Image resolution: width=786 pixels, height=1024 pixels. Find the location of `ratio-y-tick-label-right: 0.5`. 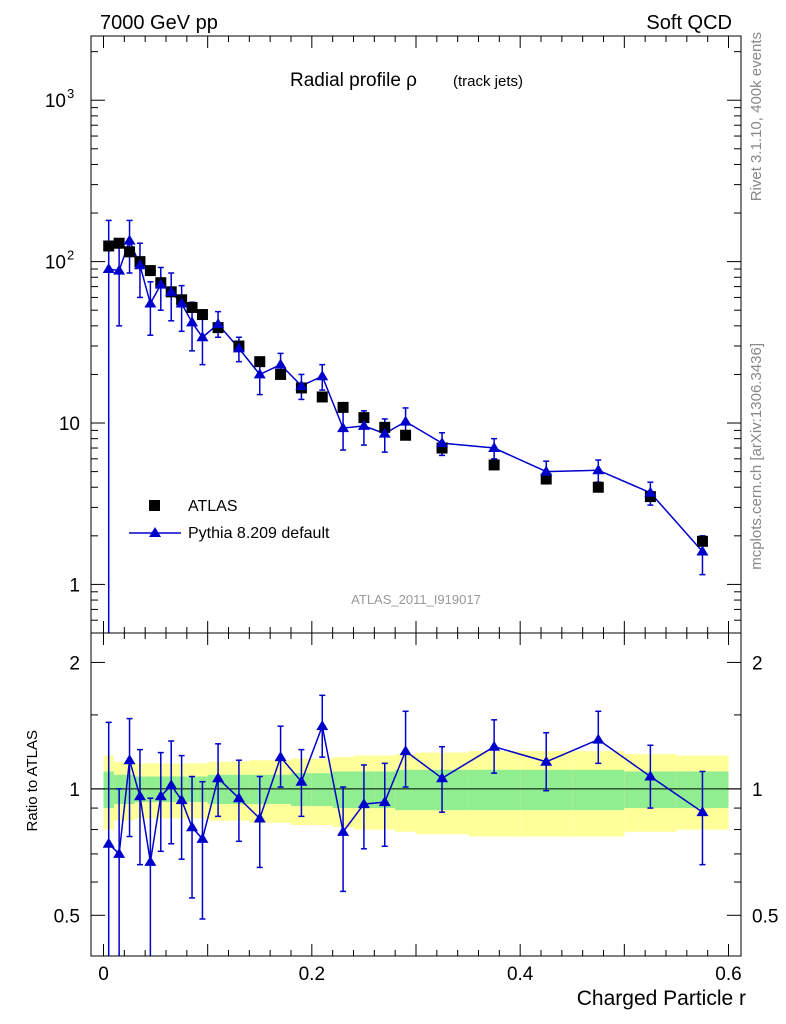

ratio-y-tick-label-right: 0.5 is located at coordinates (765, 916).